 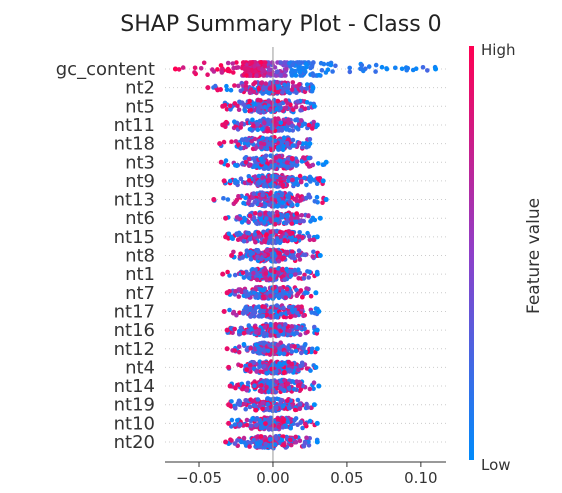 I want to click on x-tick-label: 0.00, so click(x=272, y=478).